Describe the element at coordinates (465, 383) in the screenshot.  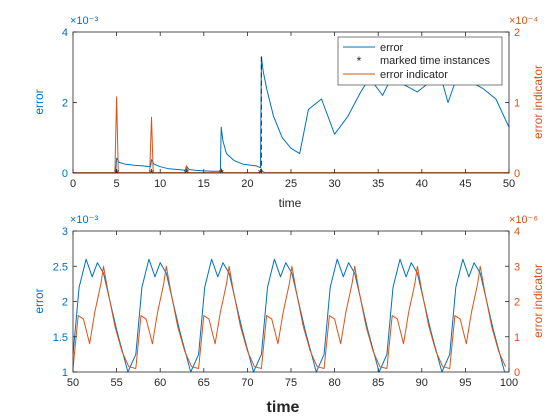
I see `bottom-x-tick-label: 95` at that location.